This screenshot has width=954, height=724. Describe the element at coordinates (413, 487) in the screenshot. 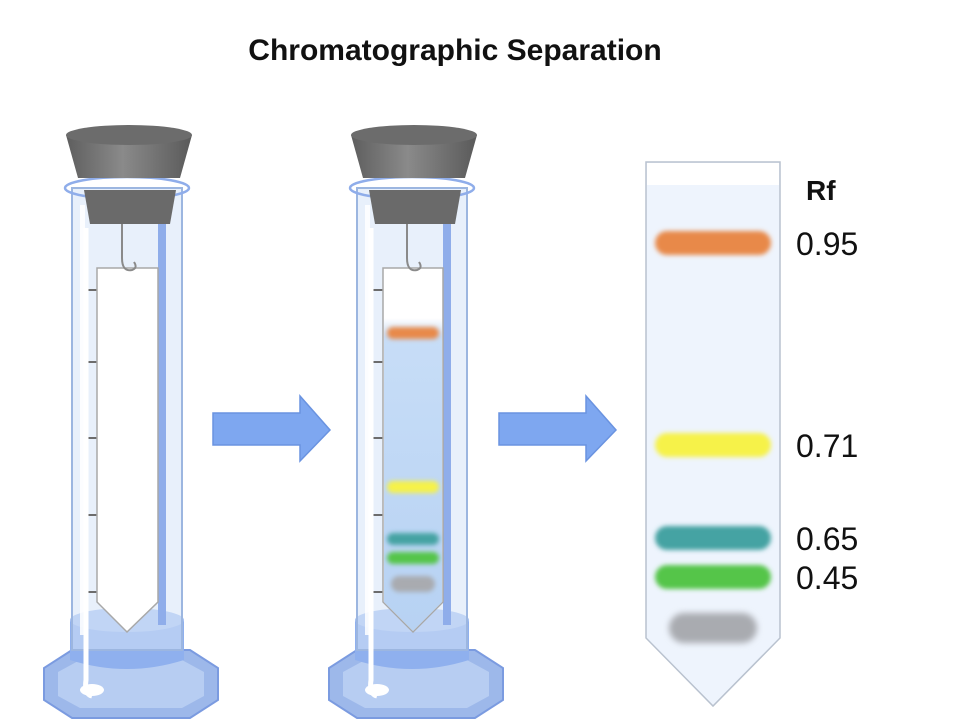

I see `paper-band-0.71` at that location.